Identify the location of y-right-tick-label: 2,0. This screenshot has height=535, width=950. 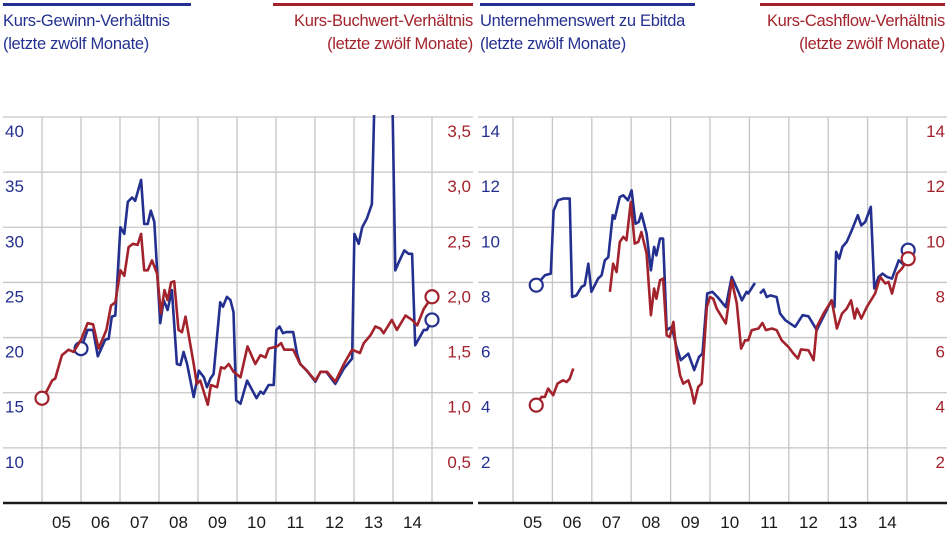
(459, 296).